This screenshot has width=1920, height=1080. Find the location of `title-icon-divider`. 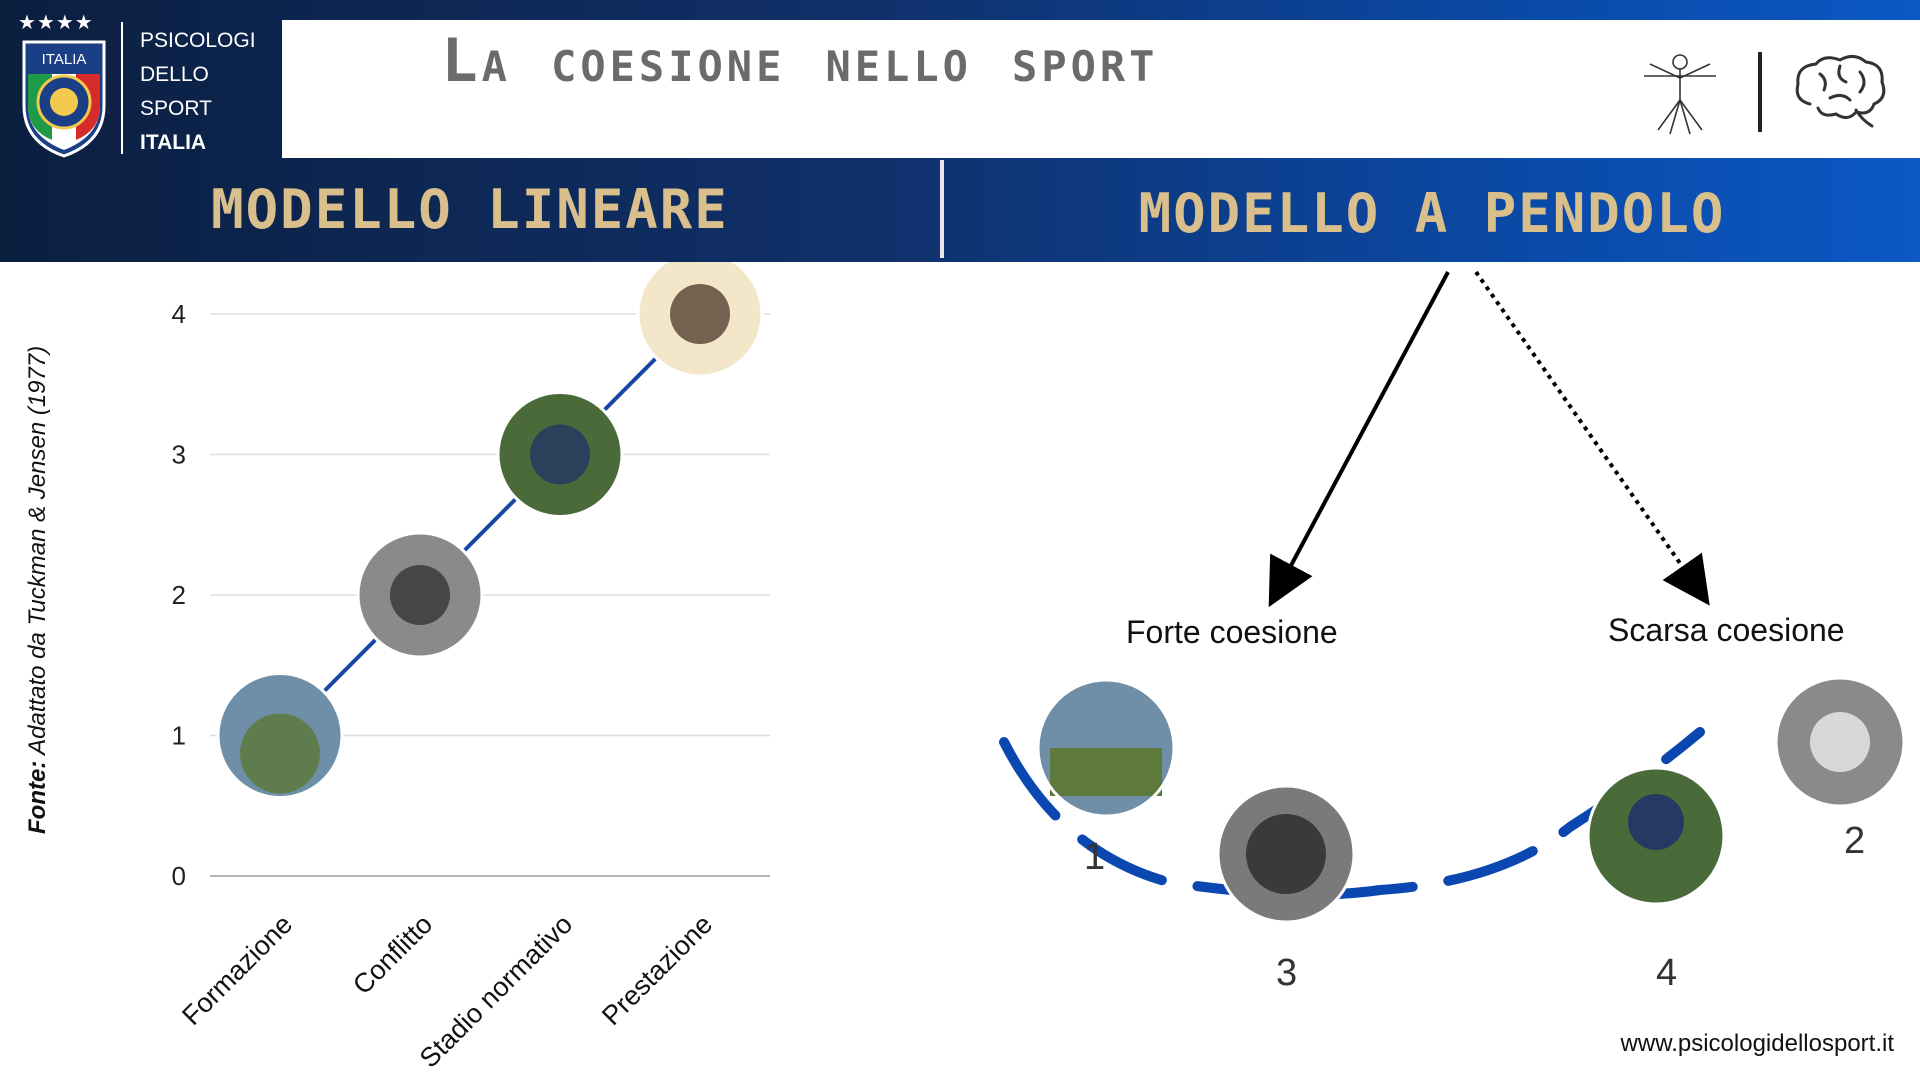

title-icon-divider is located at coordinates (1760, 92).